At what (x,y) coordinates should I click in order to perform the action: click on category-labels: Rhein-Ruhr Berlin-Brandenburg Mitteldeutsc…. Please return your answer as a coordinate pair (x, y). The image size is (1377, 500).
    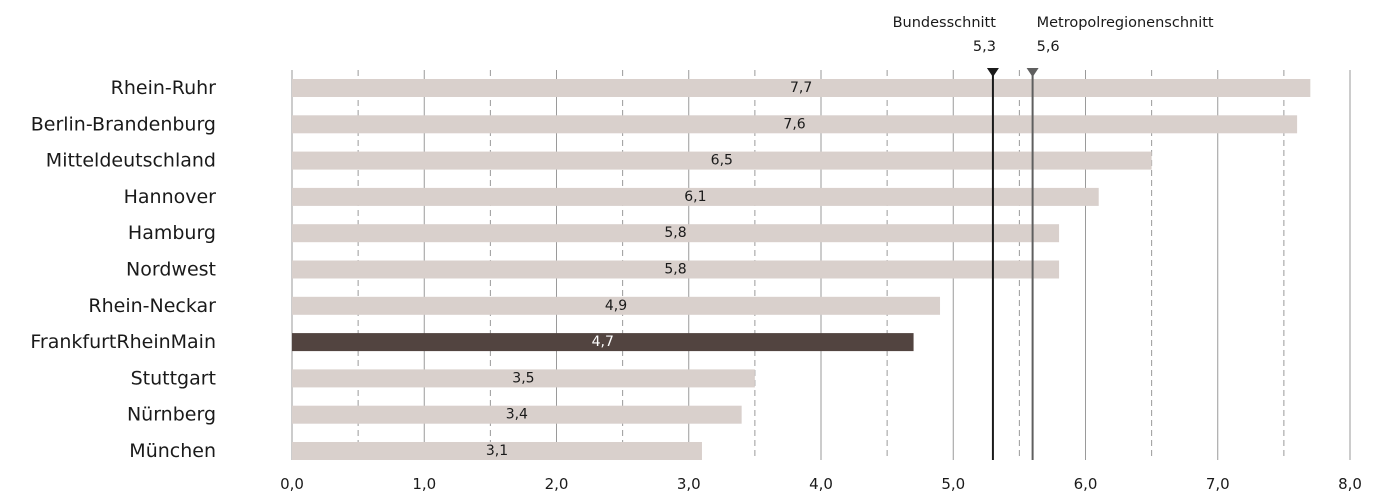
    Looking at the image, I should click on (123, 269).